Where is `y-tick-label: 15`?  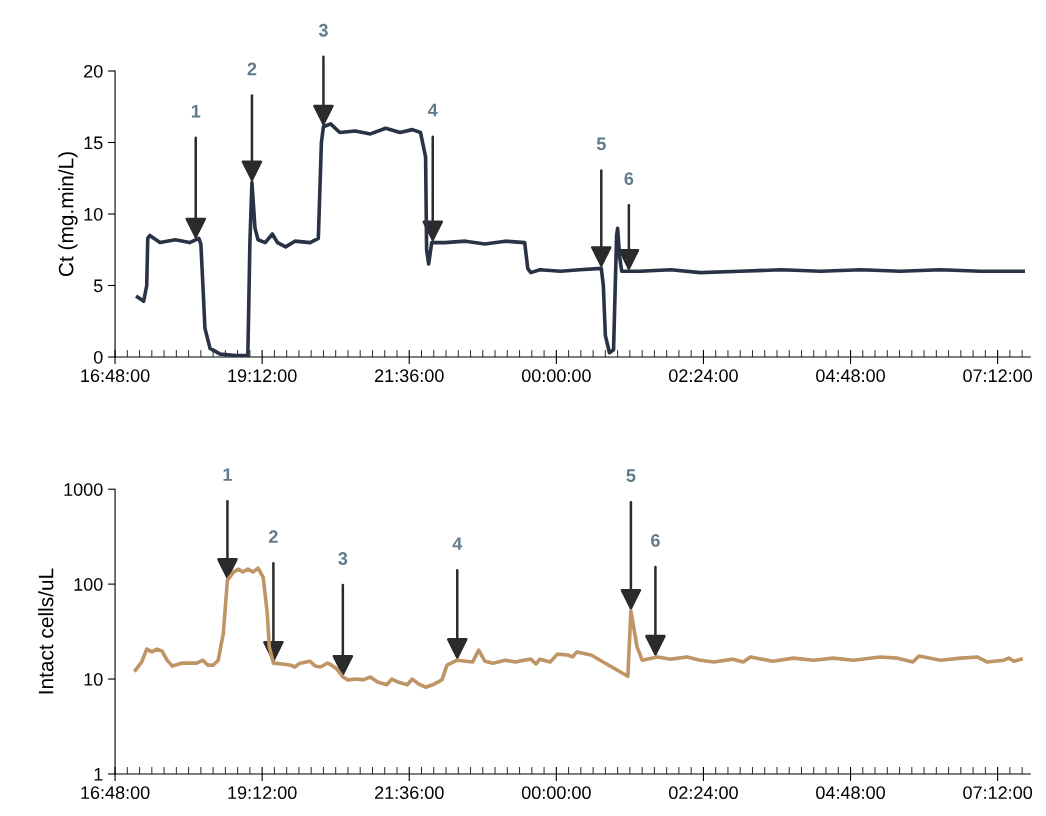
y-tick-label: 15 is located at coordinates (93, 143).